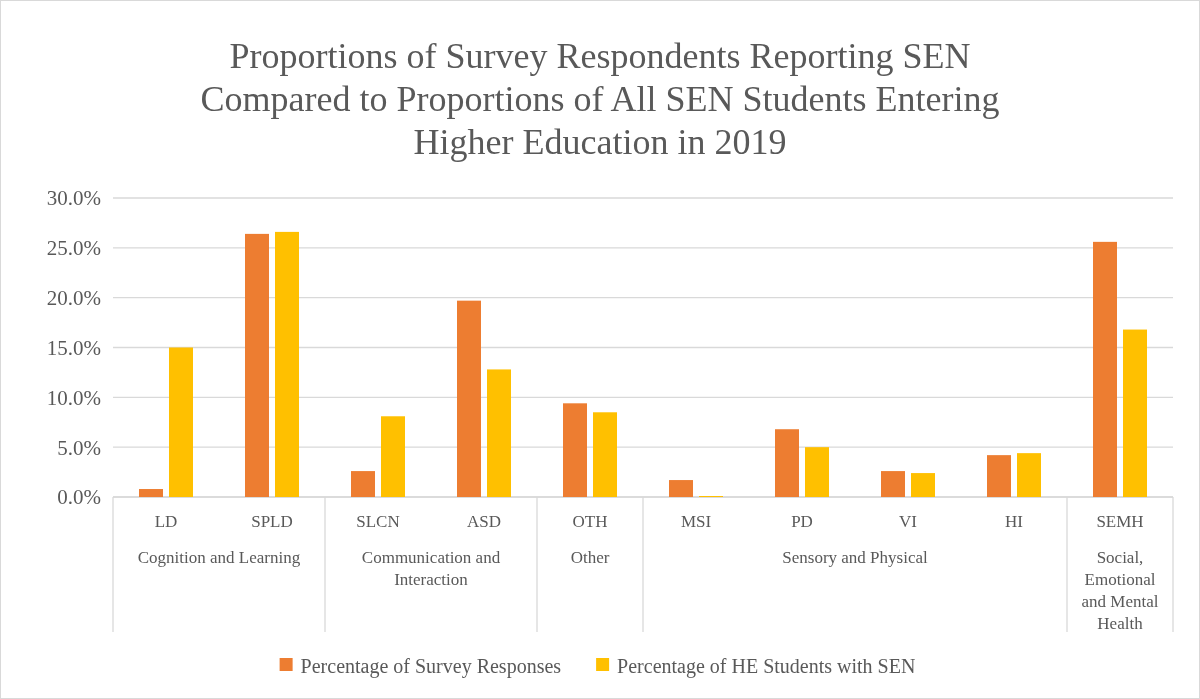 Image resolution: width=1200 pixels, height=699 pixels. I want to click on x-tick-label: SEMH, so click(1120, 521).